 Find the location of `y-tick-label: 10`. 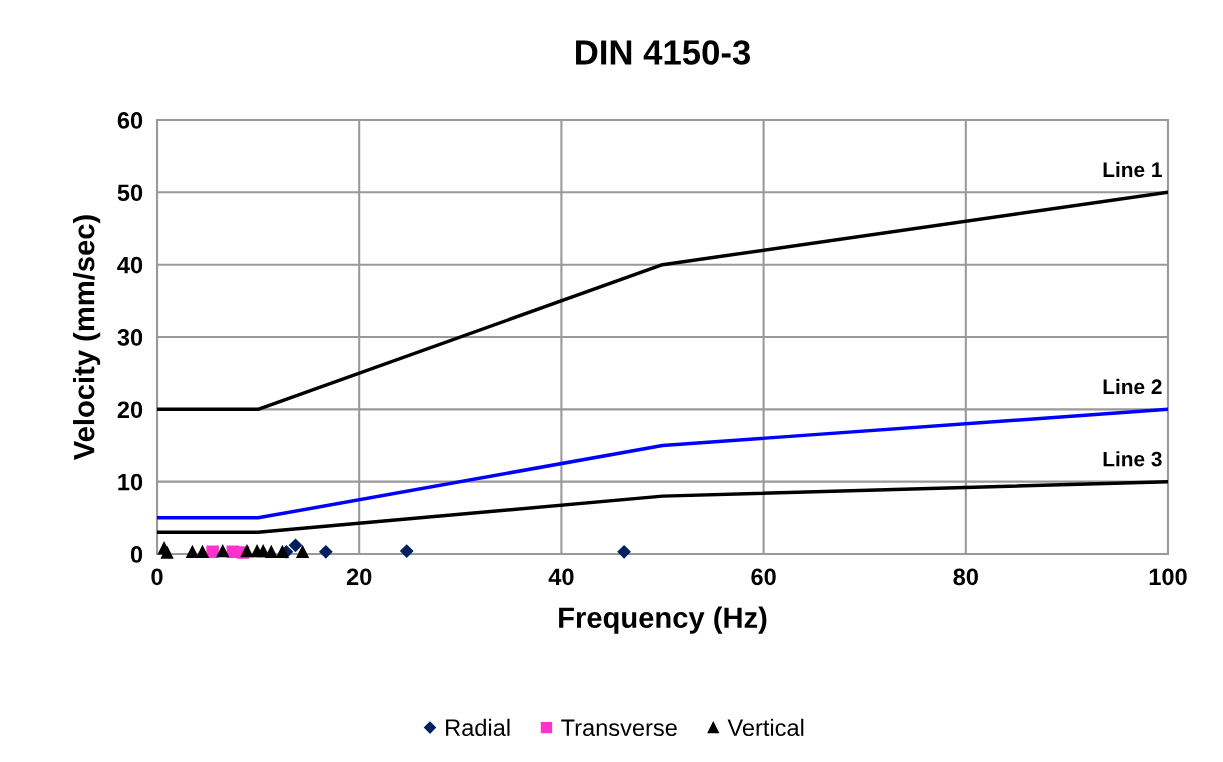

y-tick-label: 10 is located at coordinates (130, 482).